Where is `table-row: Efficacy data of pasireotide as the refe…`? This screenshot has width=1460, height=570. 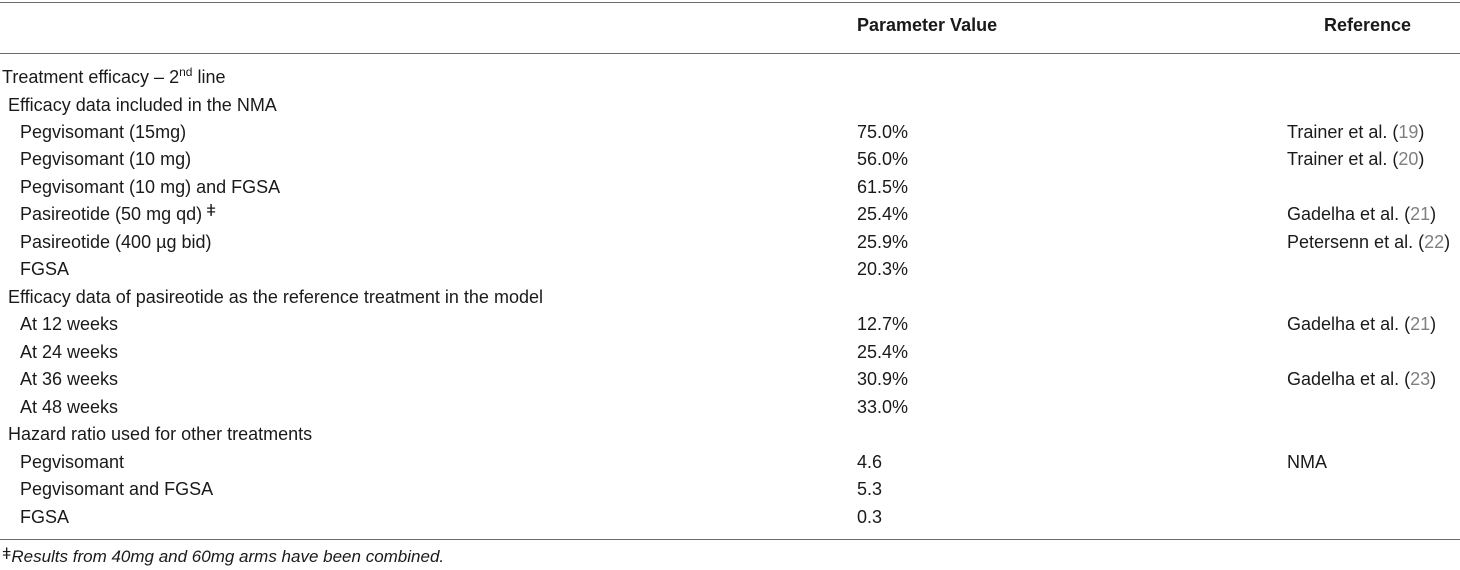
table-row: Efficacy data of pasireotide as the refe… is located at coordinates (730, 300).